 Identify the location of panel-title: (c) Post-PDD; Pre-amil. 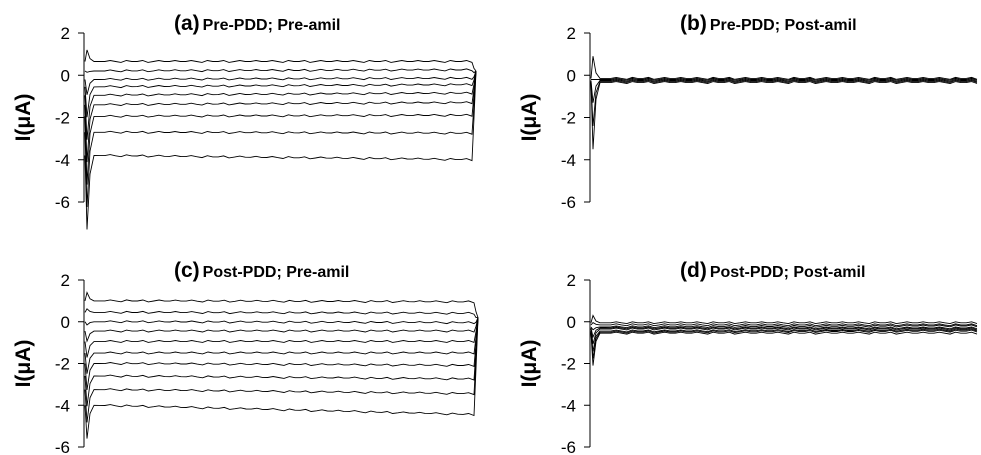
(261, 270).